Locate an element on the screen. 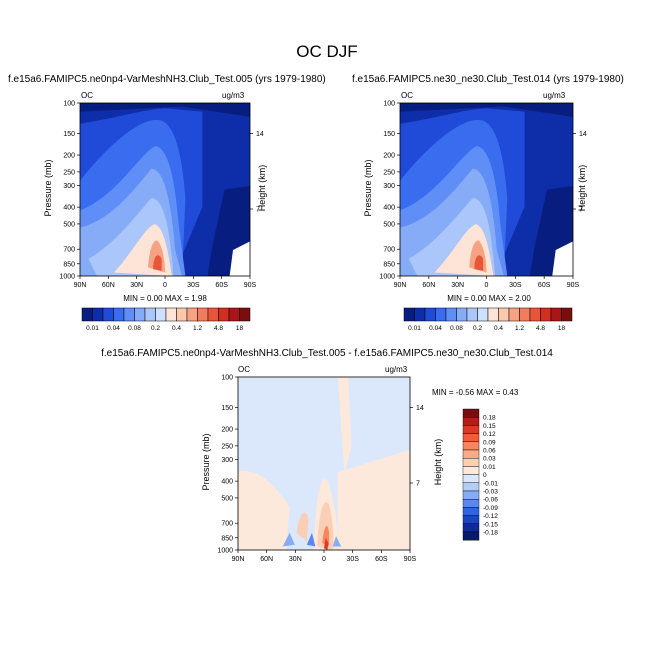 The image size is (654, 654). panel3-colorbar-label: -0.03 is located at coordinates (490, 492).